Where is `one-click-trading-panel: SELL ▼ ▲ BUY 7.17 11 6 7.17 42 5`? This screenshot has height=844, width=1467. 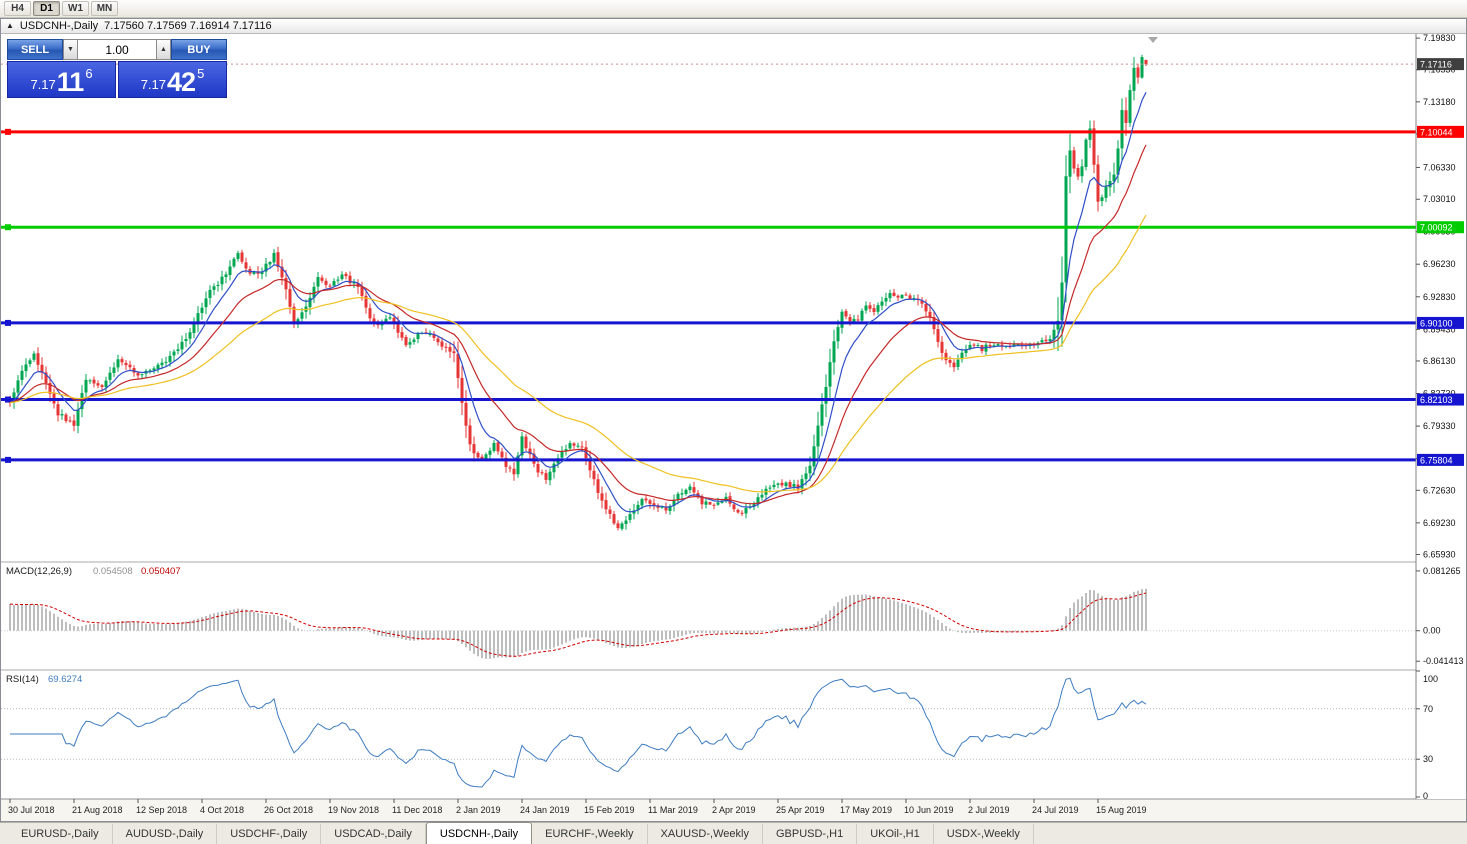 one-click-trading-panel: SELL ▼ ▲ BUY 7.17 11 6 7.17 42 5 is located at coordinates (117, 68).